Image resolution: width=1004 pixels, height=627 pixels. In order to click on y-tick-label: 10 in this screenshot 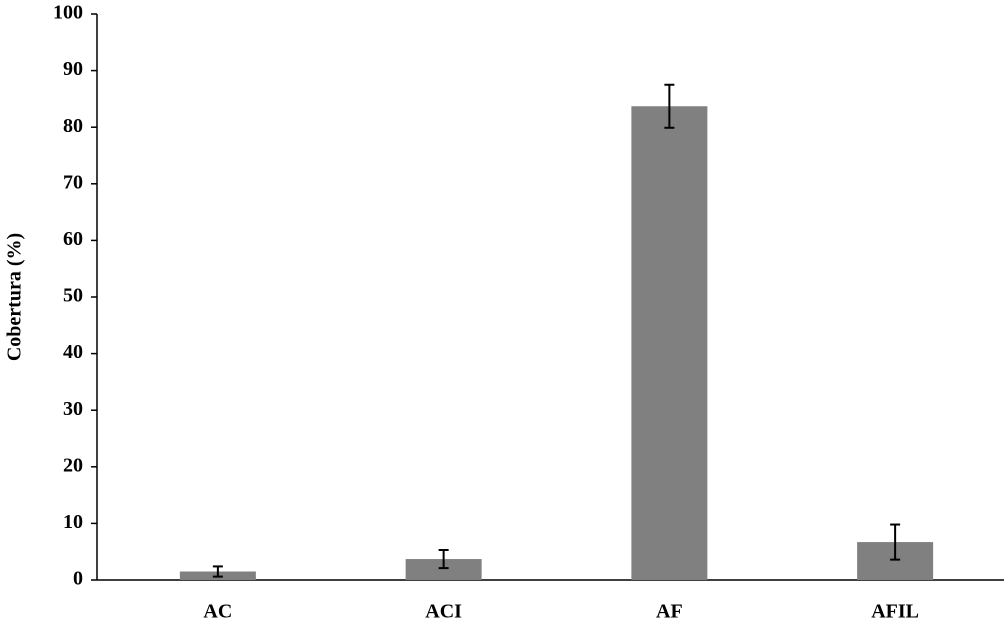, I will do `click(73, 522)`.